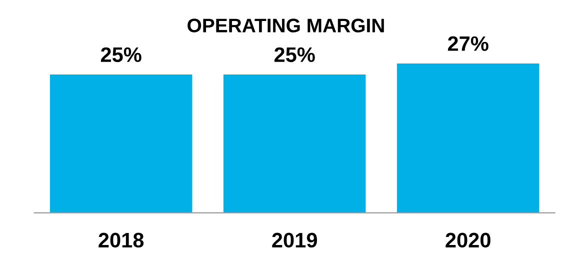 This screenshot has height=280, width=572. I want to click on x-tick-label: 2020, so click(468, 240).